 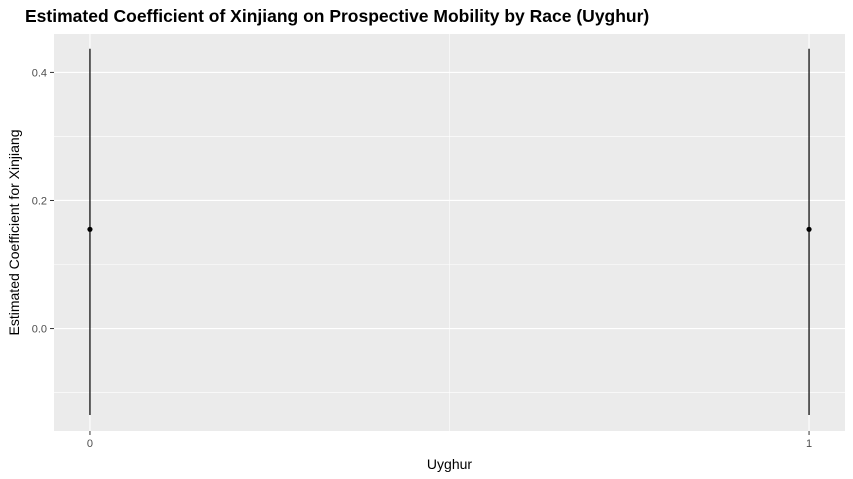 I want to click on x-tick-label: 1, so click(x=809, y=444).